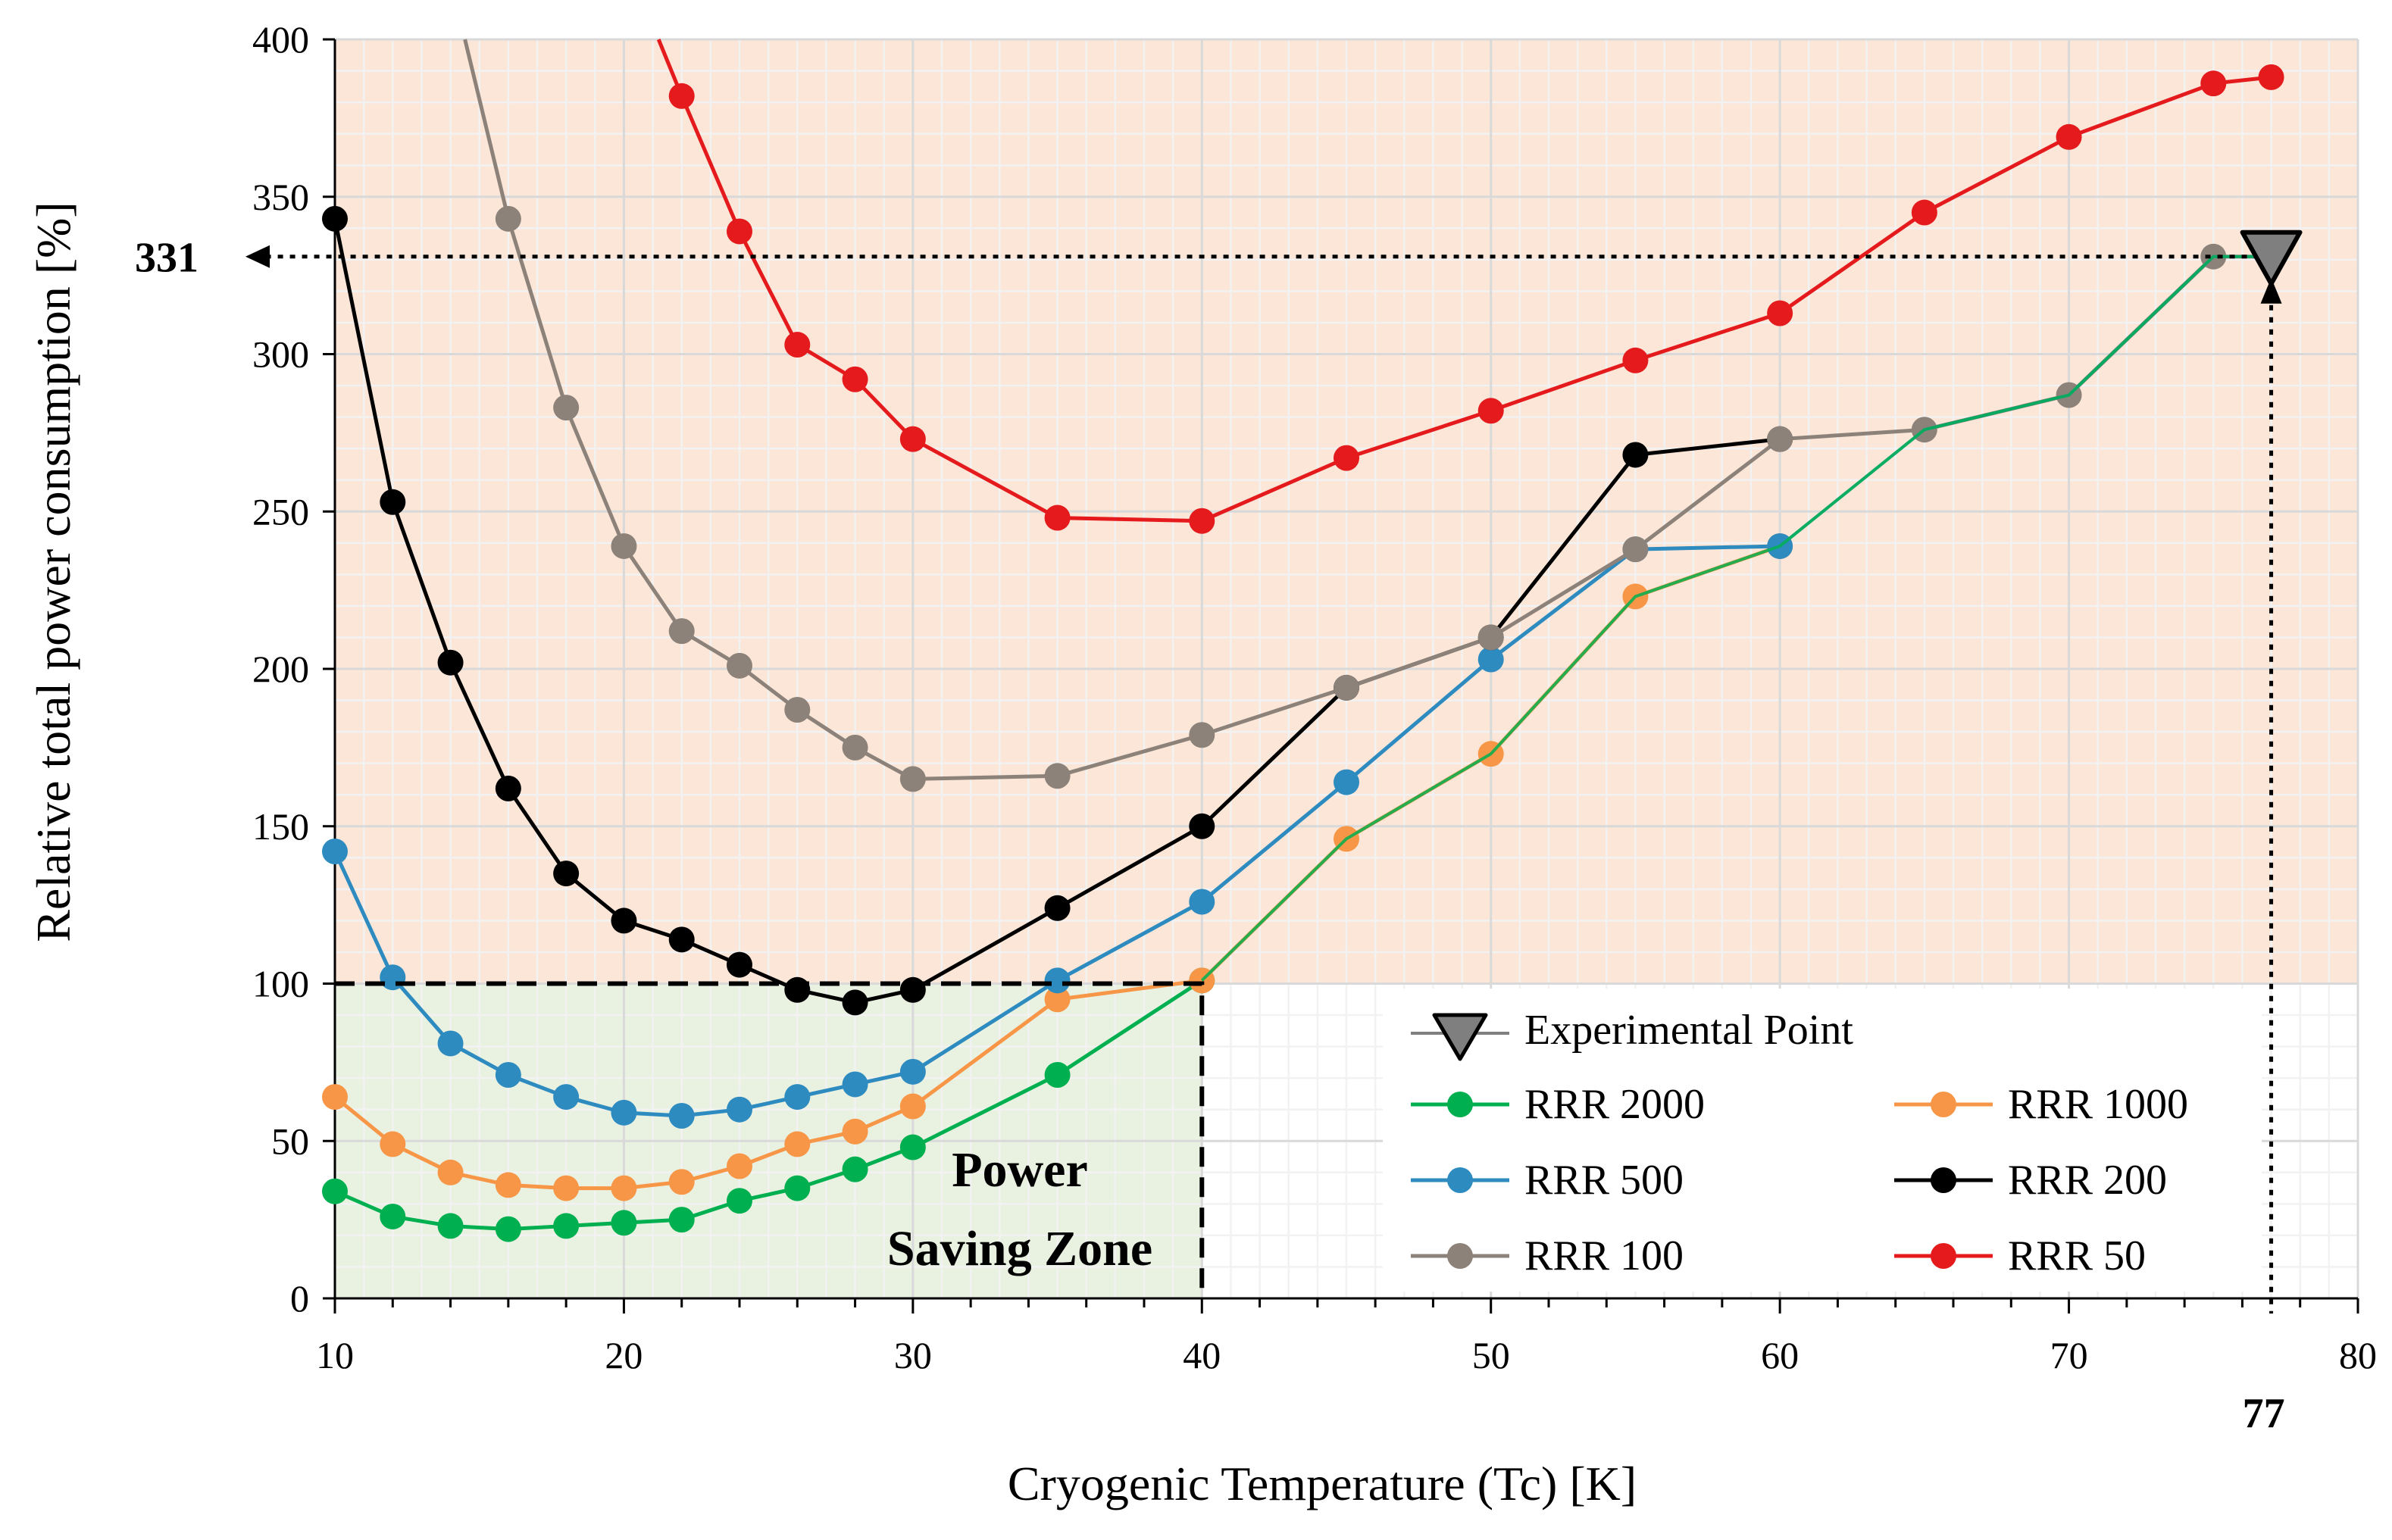 The width and height of the screenshot is (2392, 1540). Describe the element at coordinates (280, 984) in the screenshot. I see `y-tick-label: 100` at that location.